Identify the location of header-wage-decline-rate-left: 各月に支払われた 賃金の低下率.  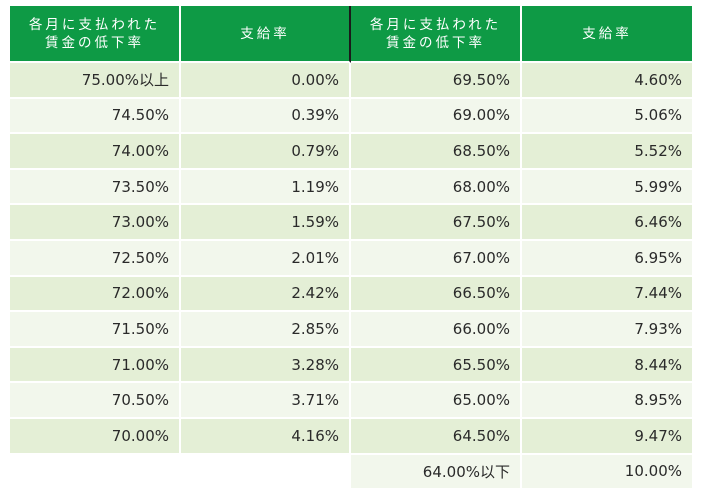
(95, 34).